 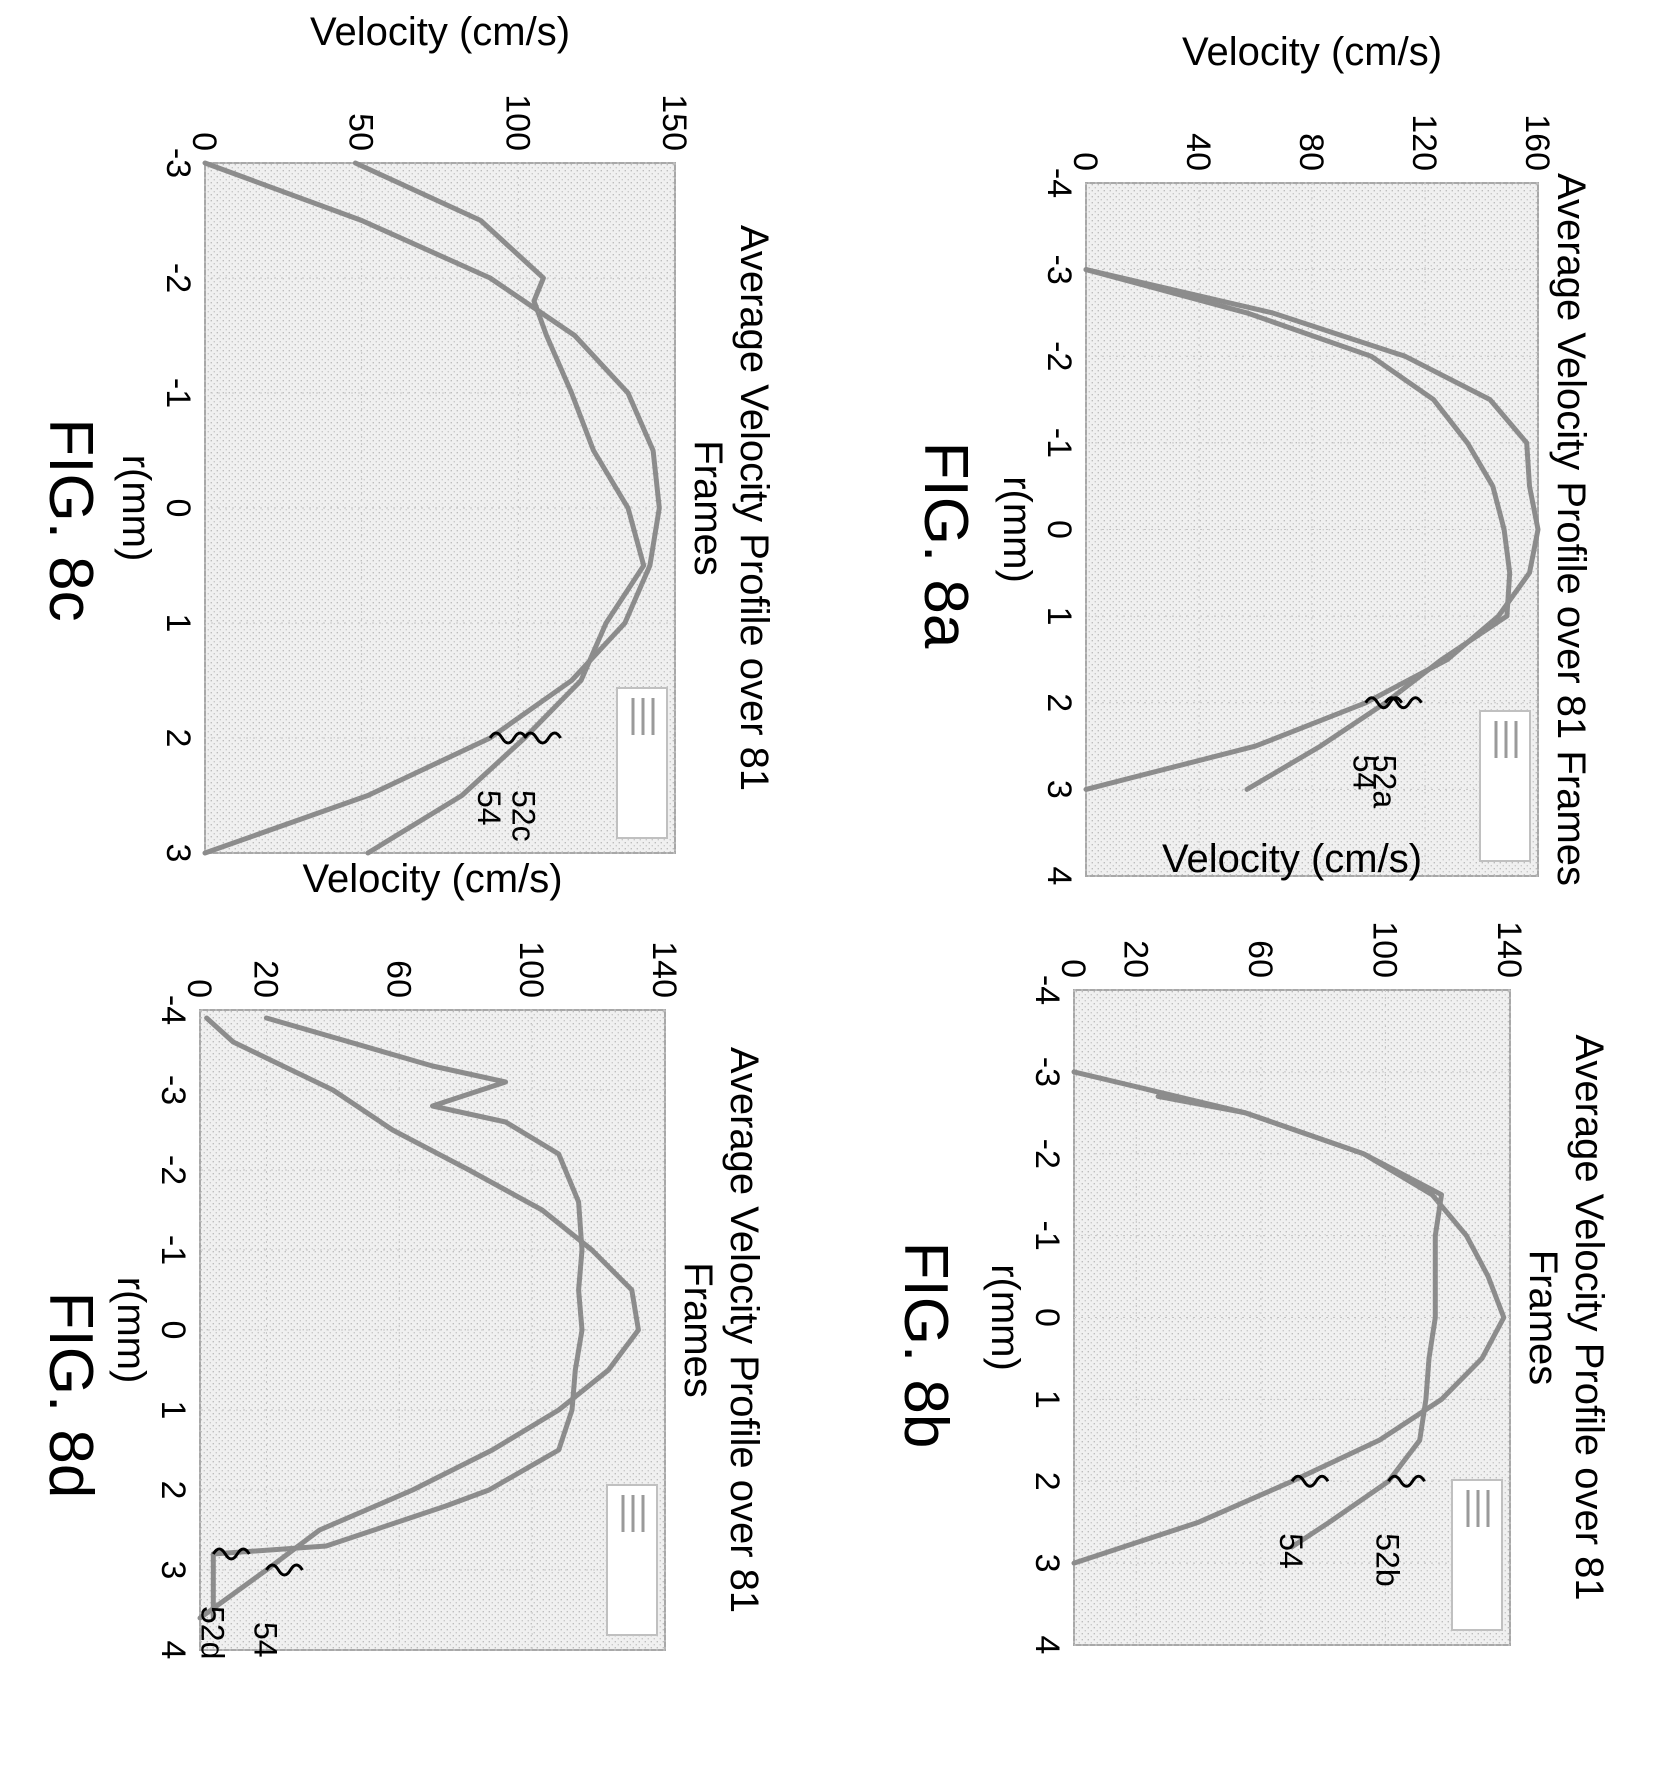 What do you see at coordinates (1537, 142) in the screenshot?
I see `y-tick-label: 160` at bounding box center [1537, 142].